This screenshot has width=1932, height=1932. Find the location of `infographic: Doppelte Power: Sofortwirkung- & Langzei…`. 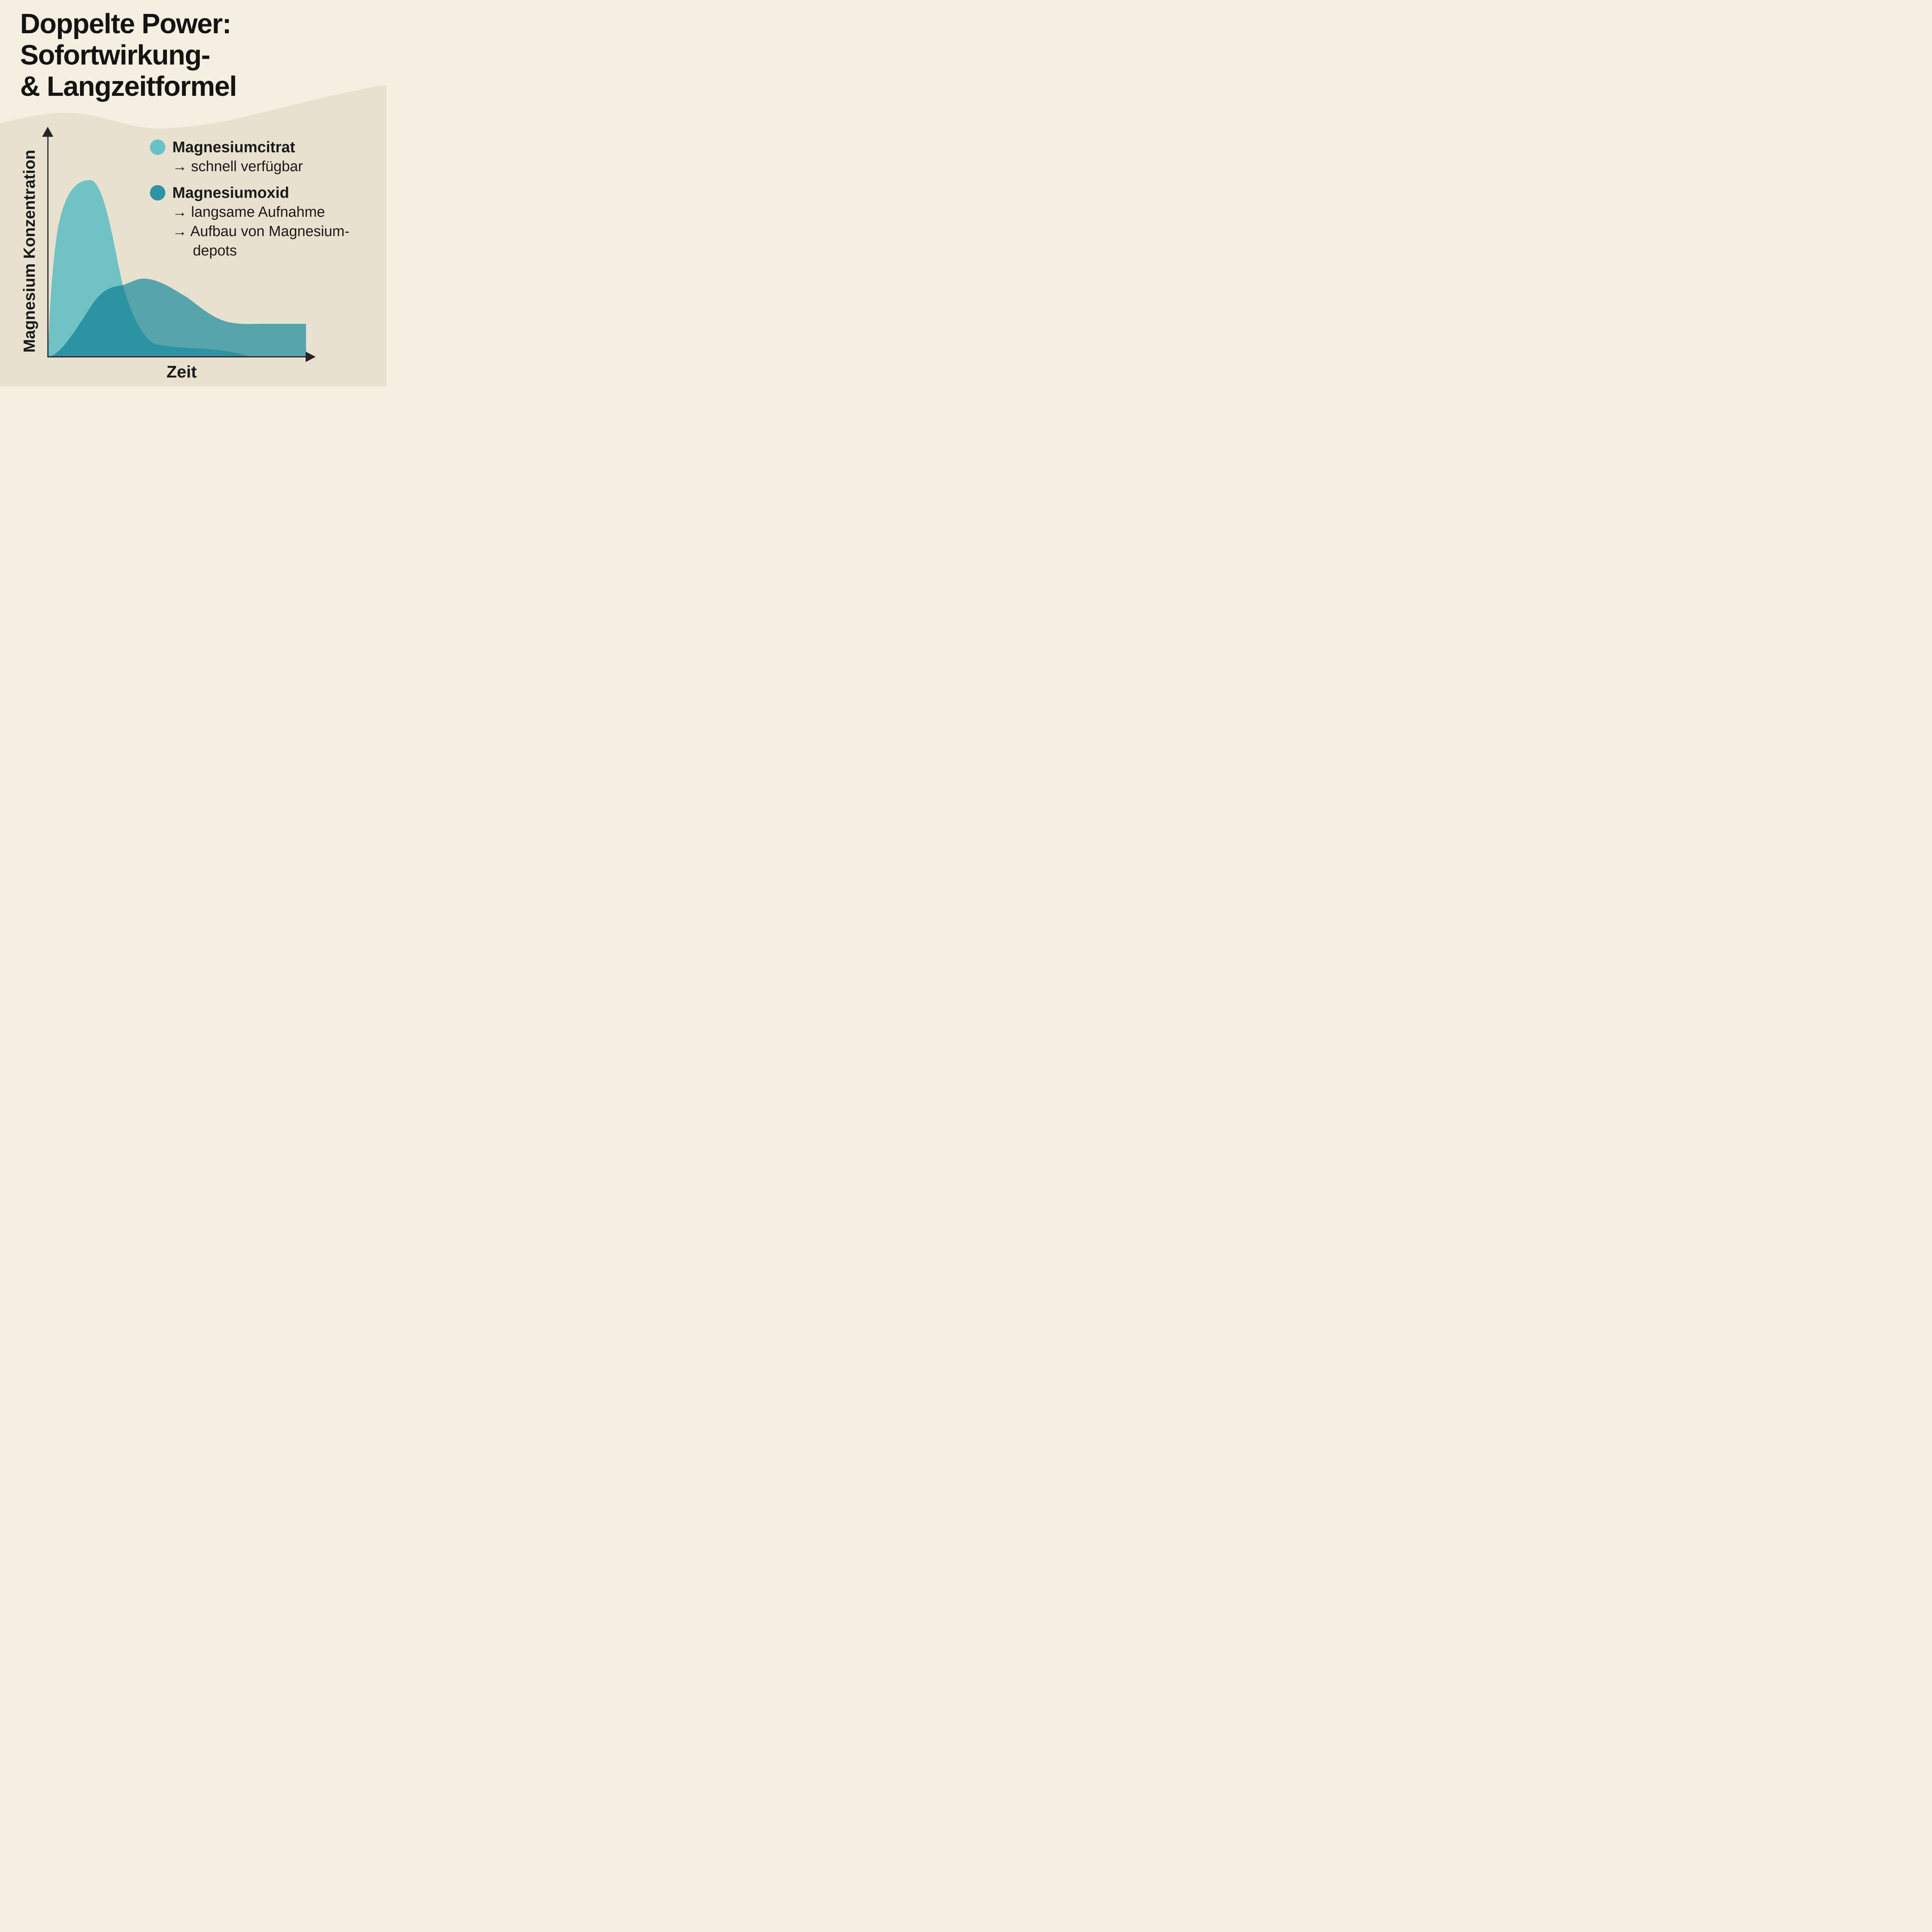

infographic: Doppelte Power: Sofortwirkung- & Langzei… is located at coordinates (193, 193).